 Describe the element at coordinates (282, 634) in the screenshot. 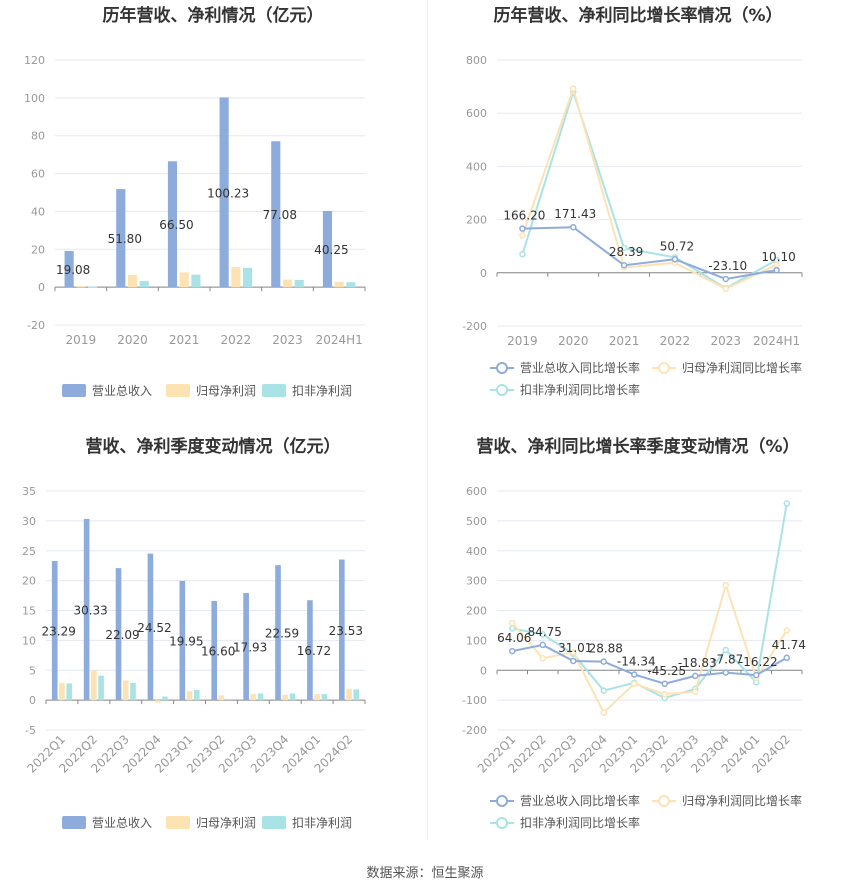

I see `data-label: 22.59` at that location.